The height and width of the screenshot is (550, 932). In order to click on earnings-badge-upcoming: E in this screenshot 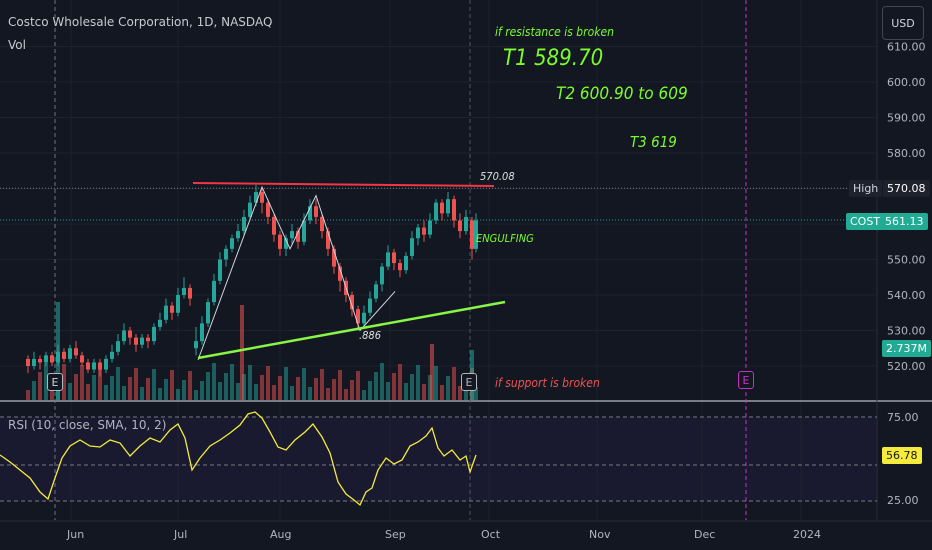, I will do `click(746, 380)`.